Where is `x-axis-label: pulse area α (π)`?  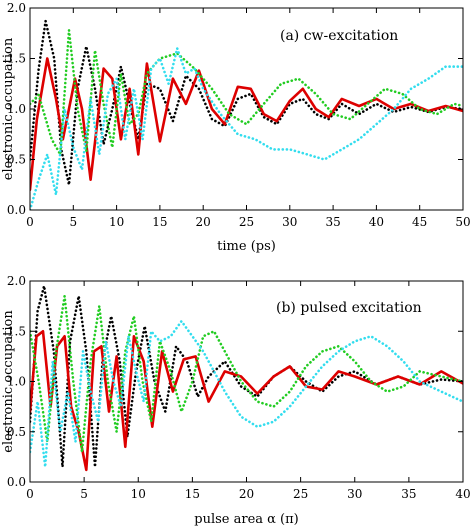 x-axis-label: pulse area α (π) is located at coordinates (246, 519).